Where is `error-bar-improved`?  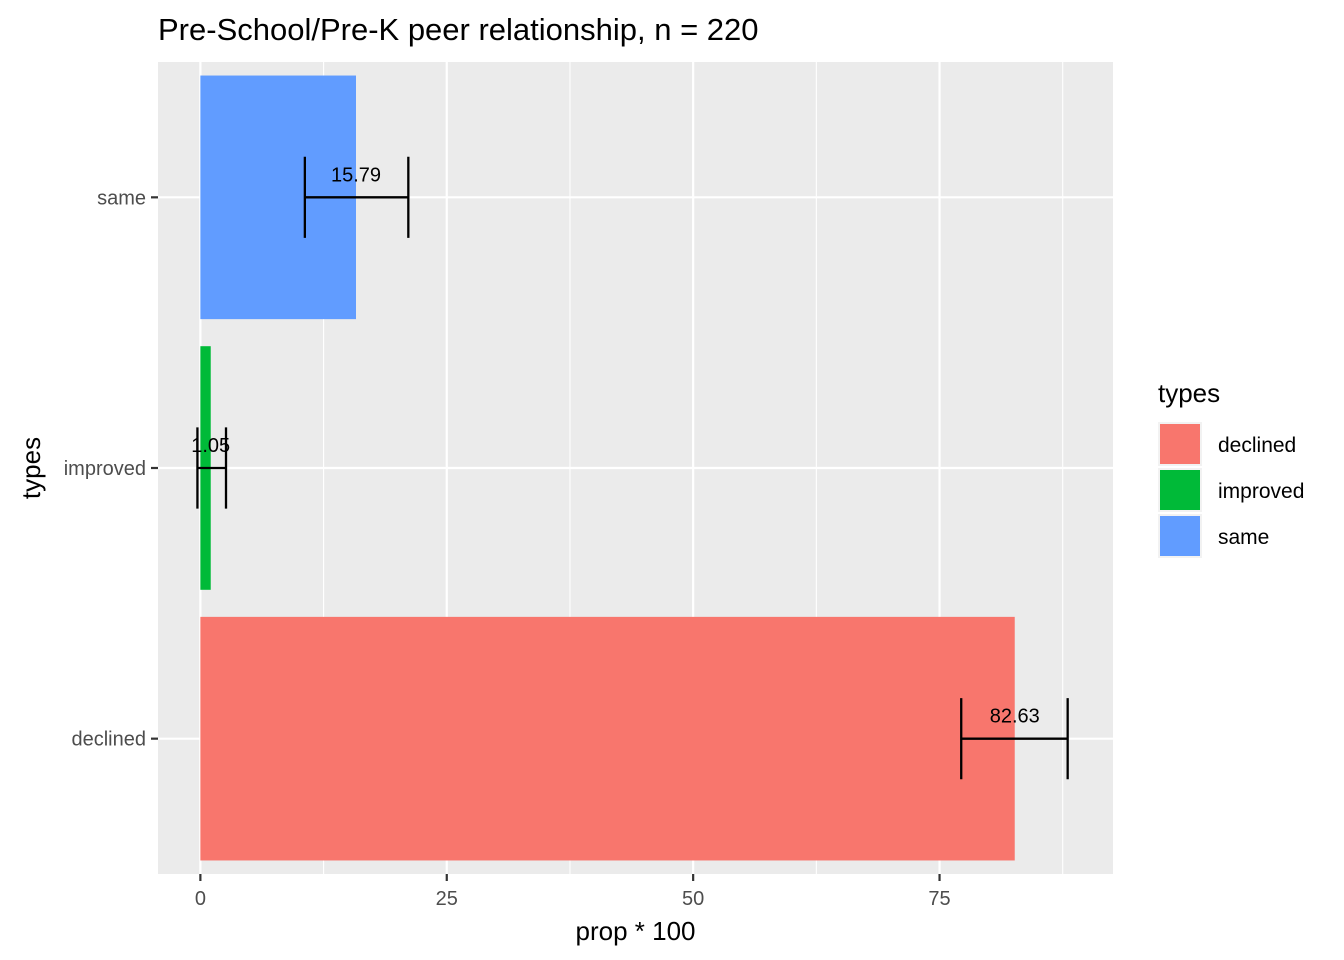
error-bar-improved is located at coordinates (212, 468).